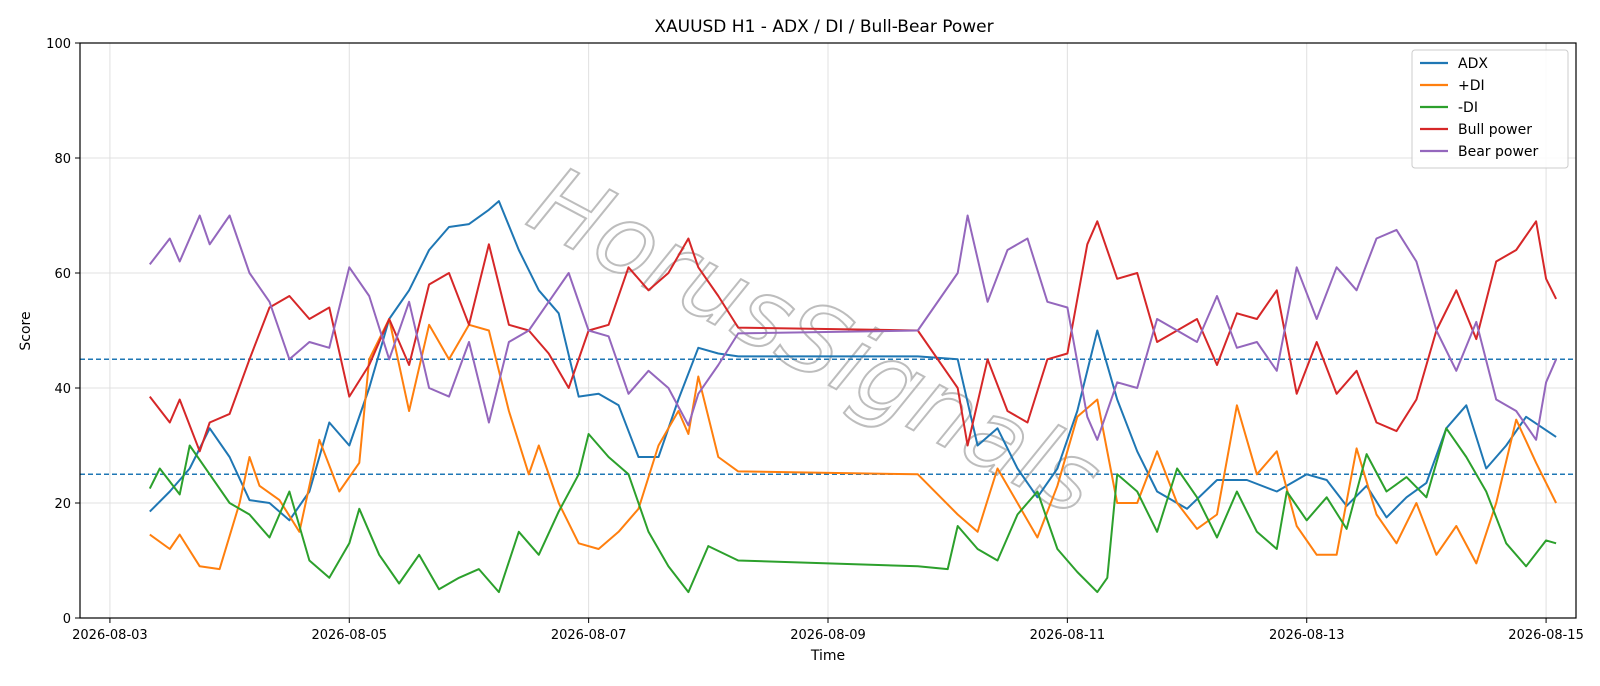 This screenshot has width=1600, height=686. What do you see at coordinates (349, 635) in the screenshot?
I see `x-tick-label: 2026-08-05` at bounding box center [349, 635].